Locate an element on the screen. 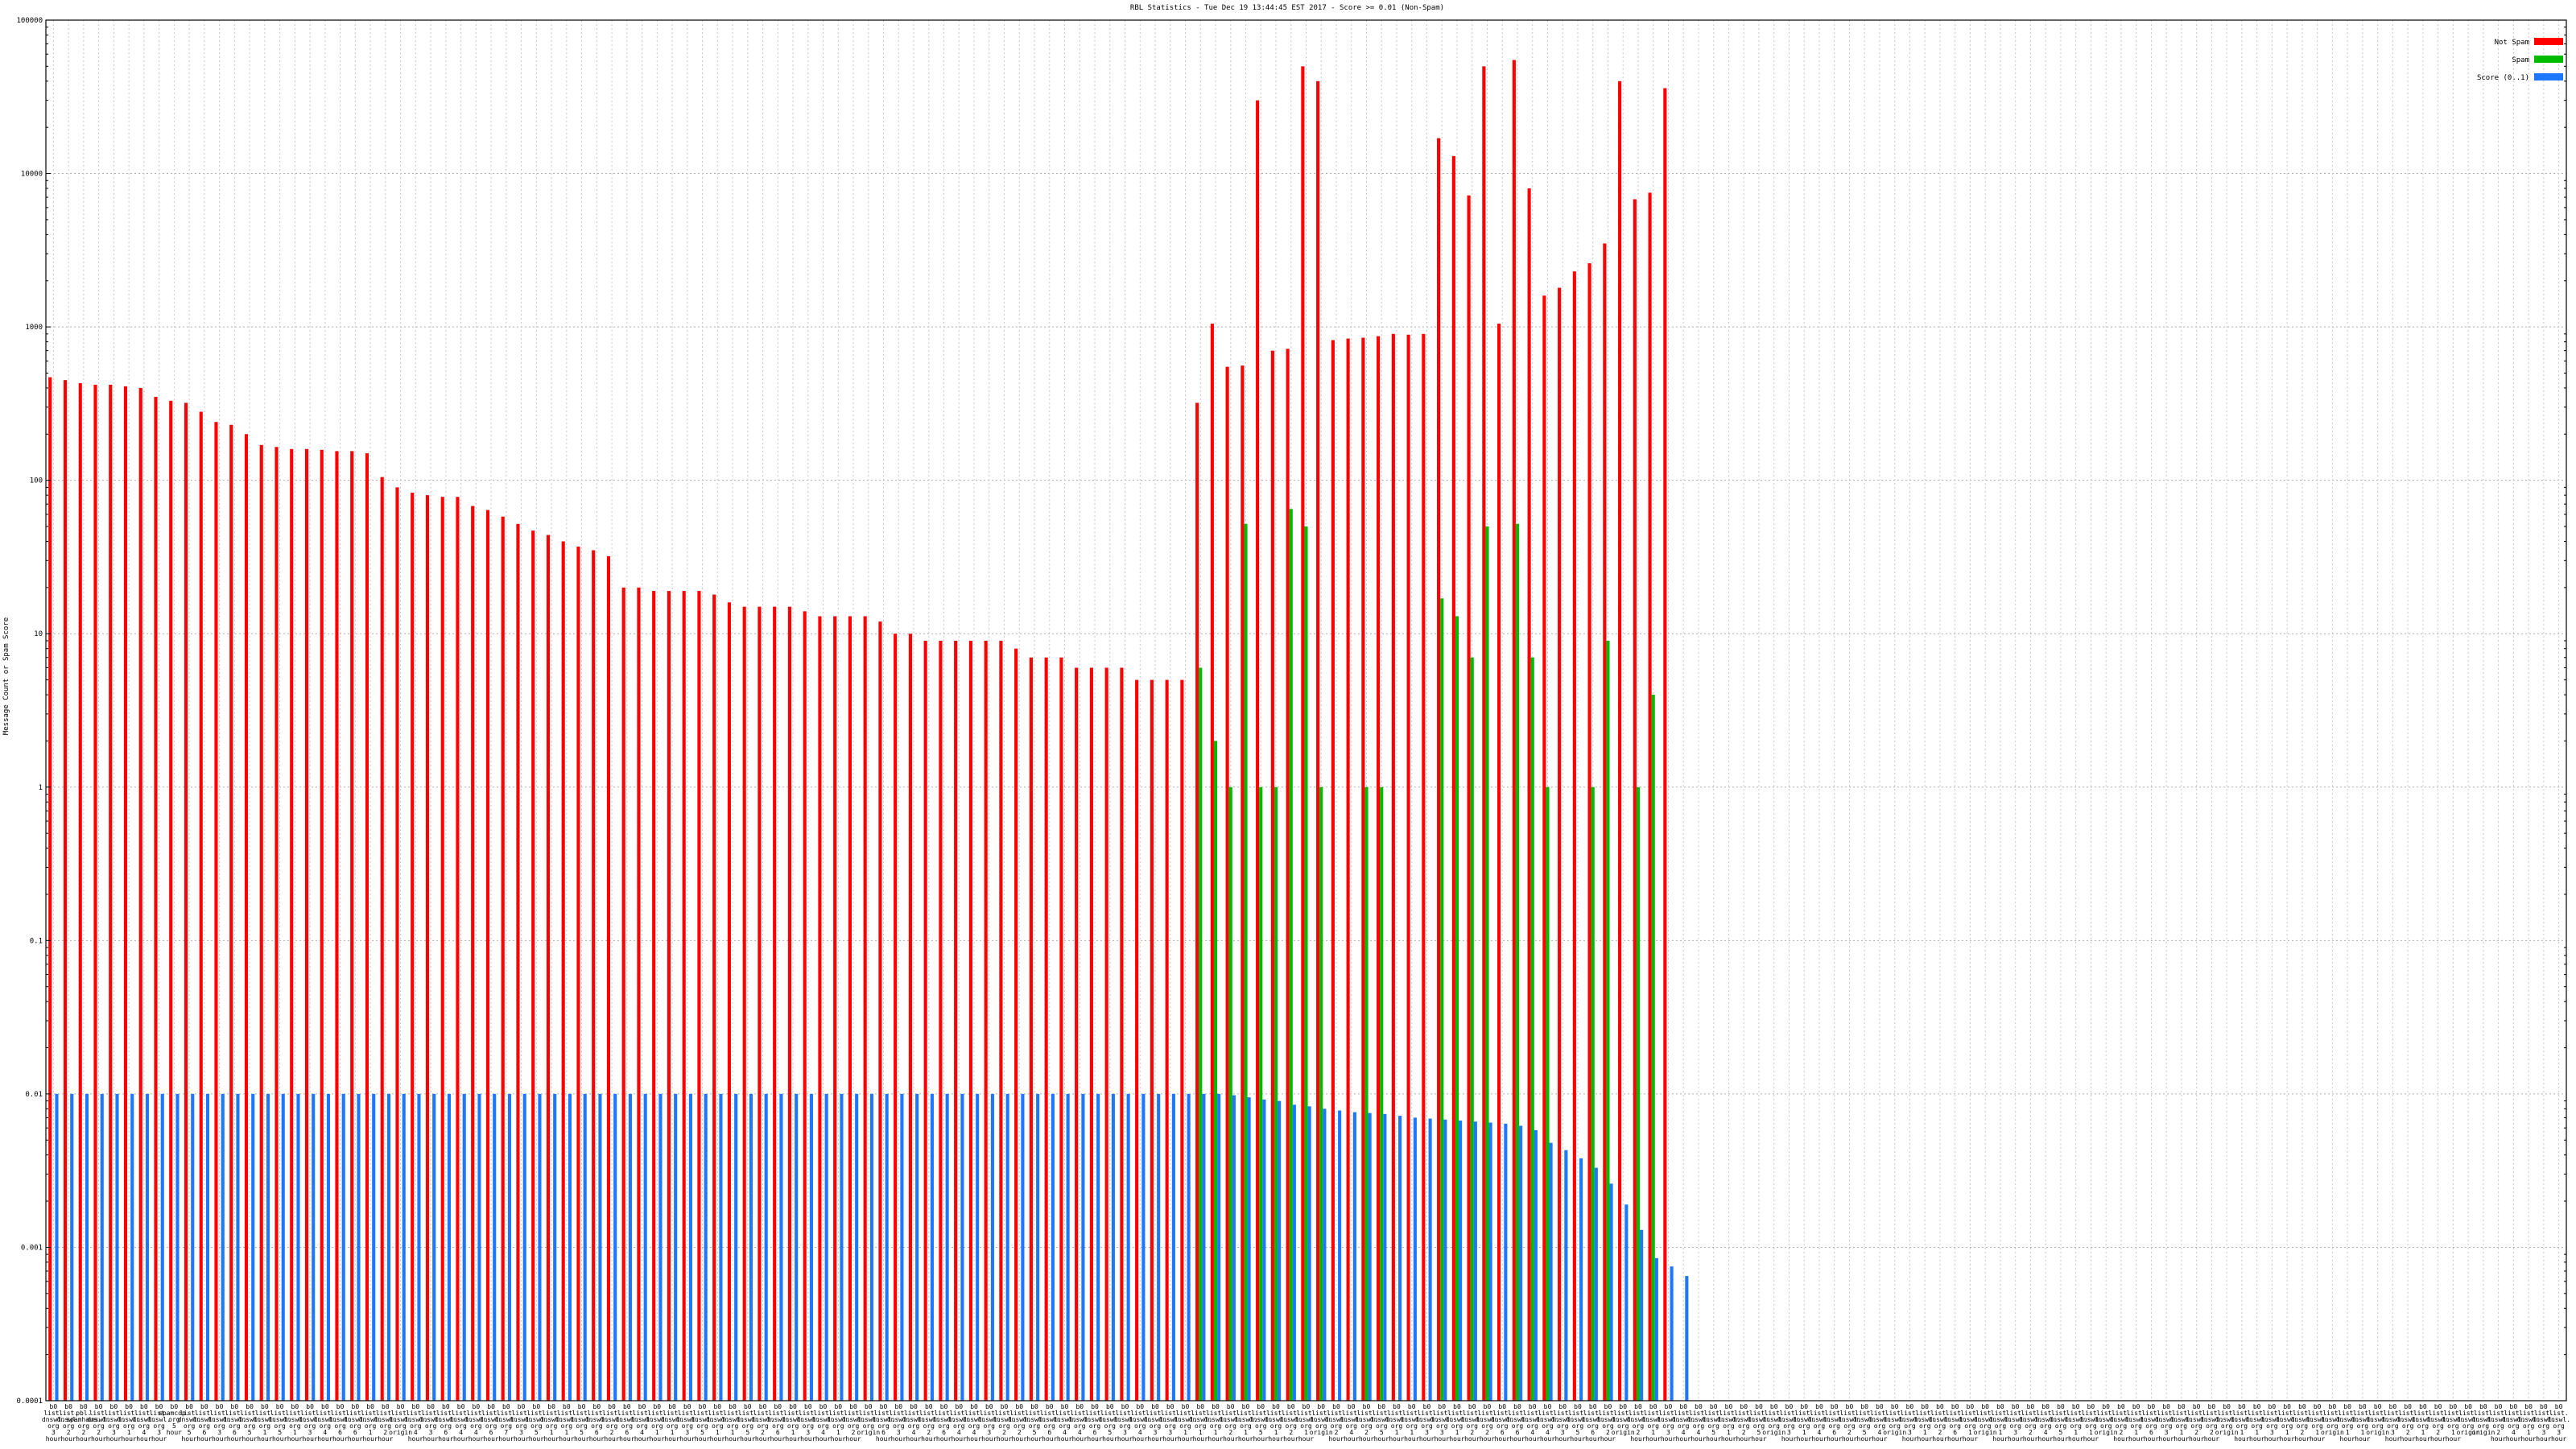 This screenshot has width=2576, height=1449. y-tick-label: 100000 is located at coordinates (29, 21).